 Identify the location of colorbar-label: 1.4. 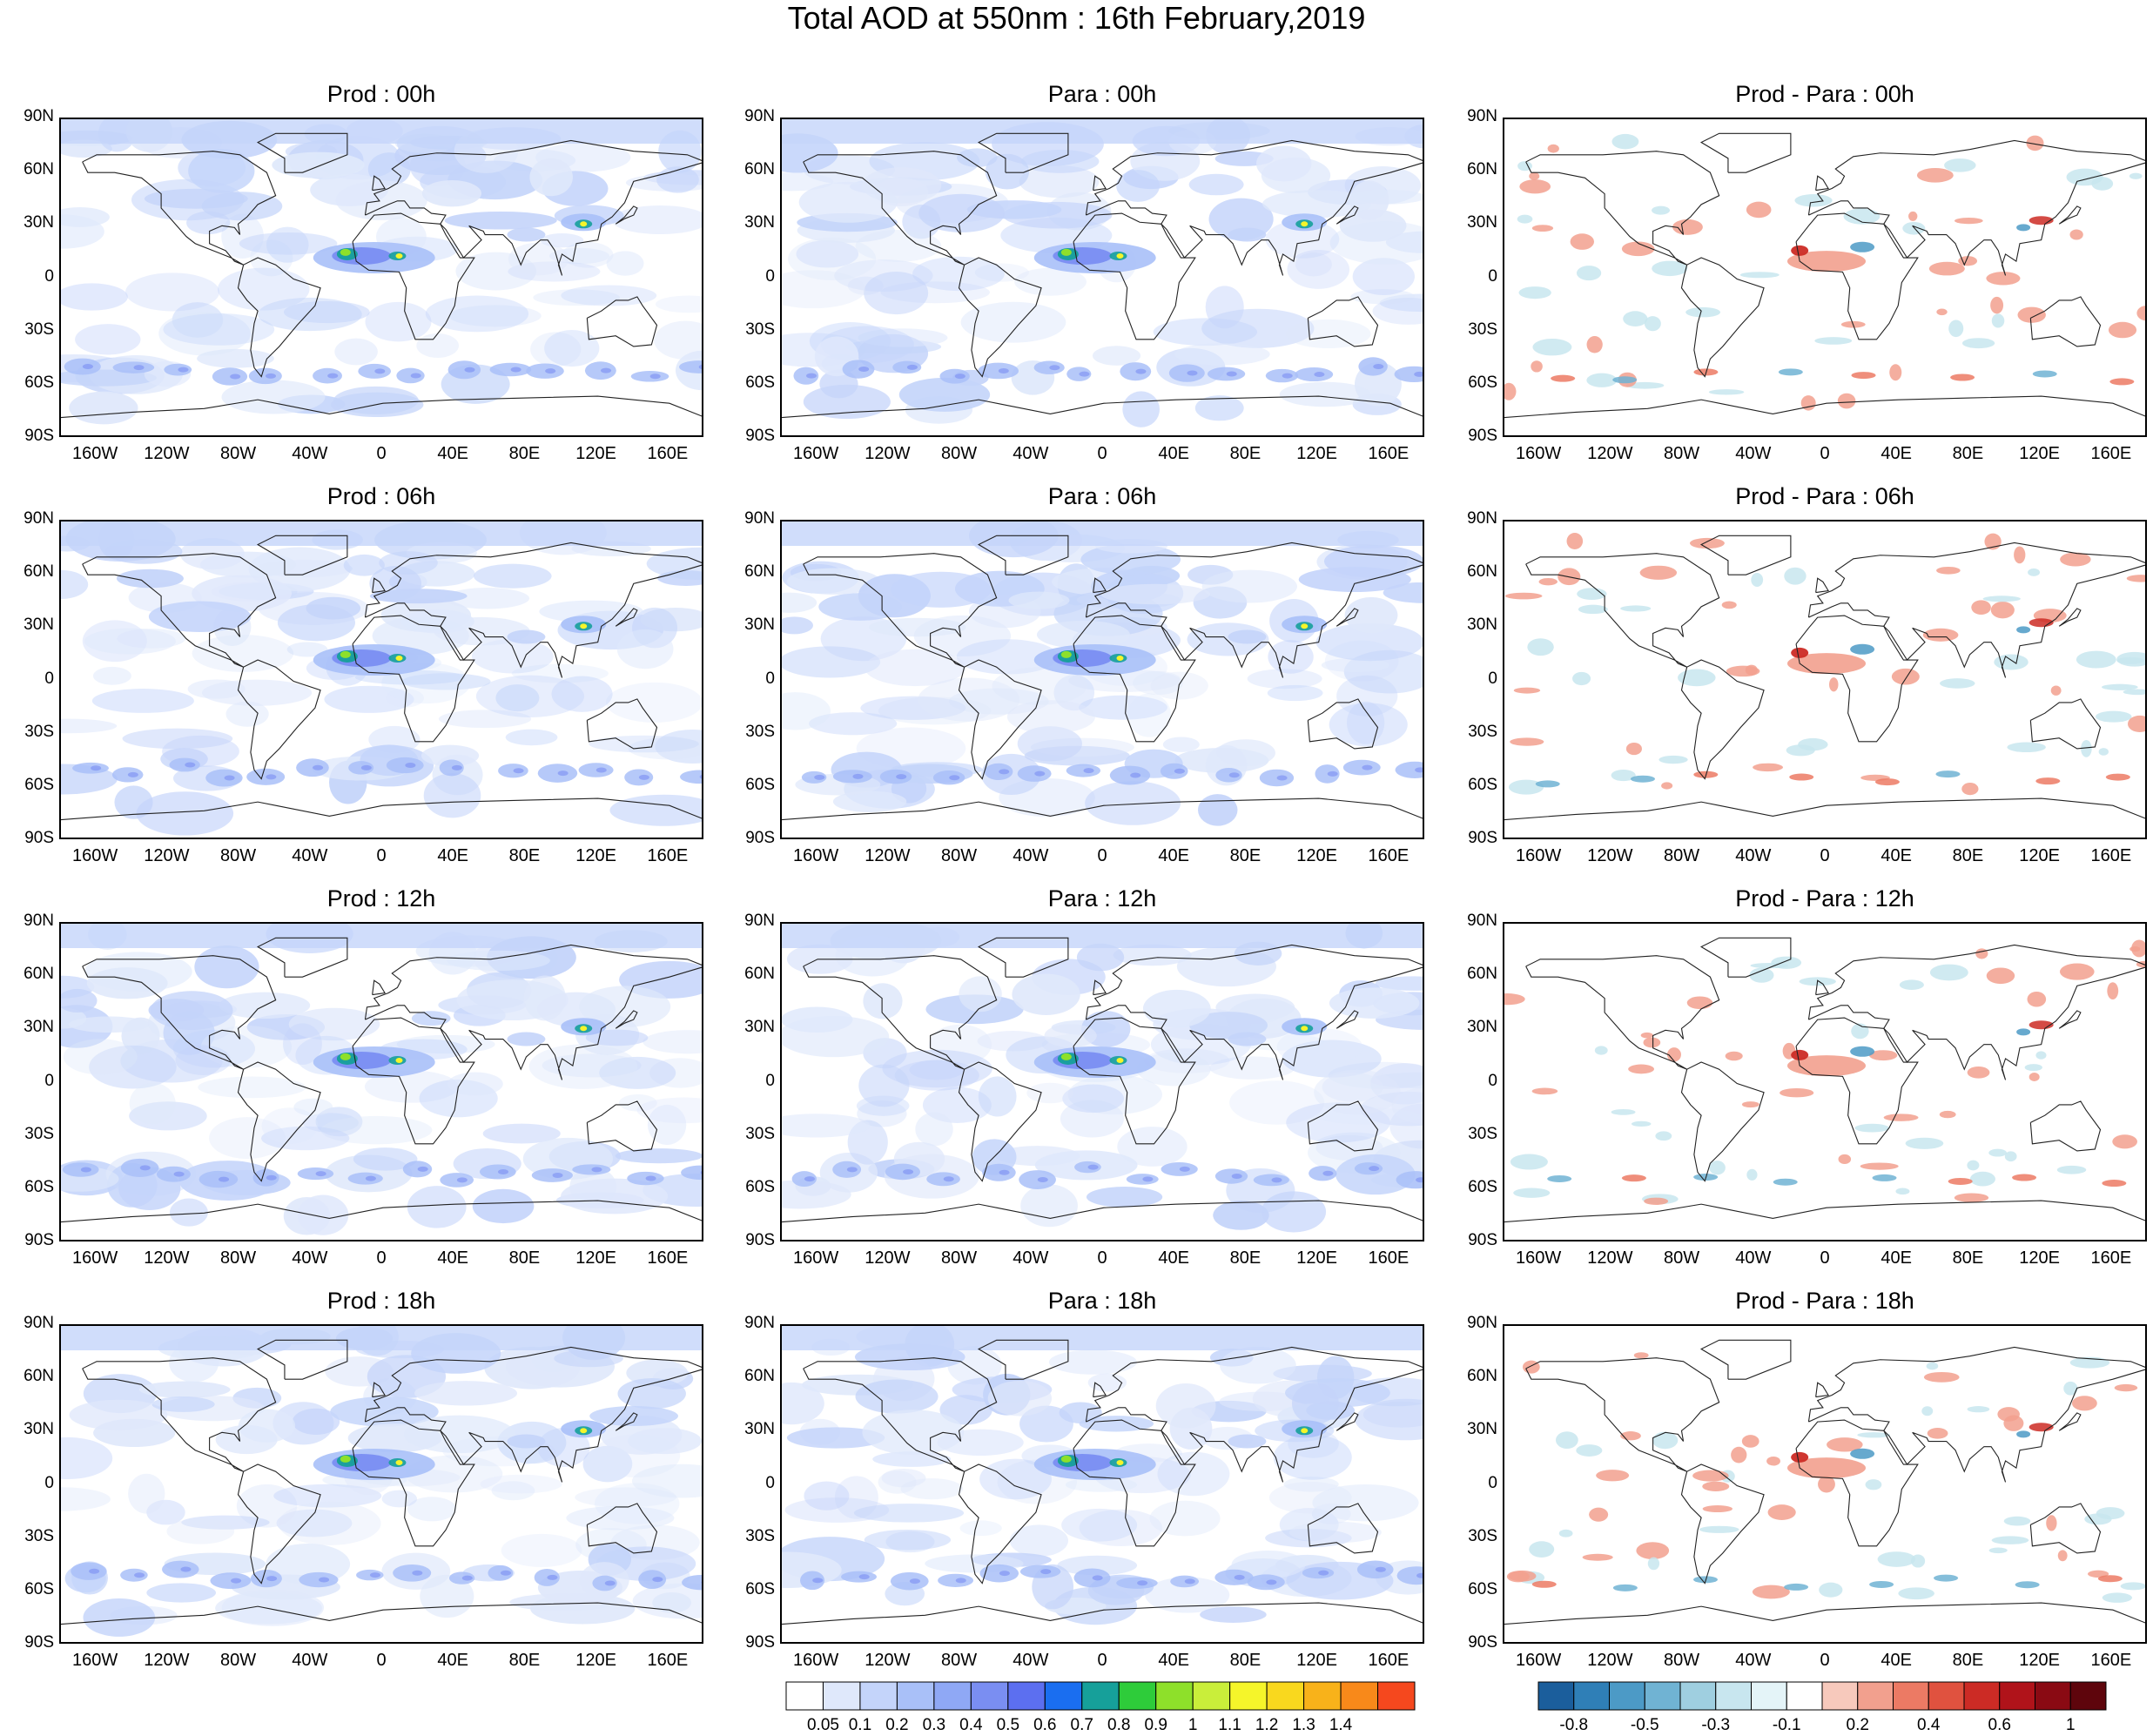
(1341, 1725).